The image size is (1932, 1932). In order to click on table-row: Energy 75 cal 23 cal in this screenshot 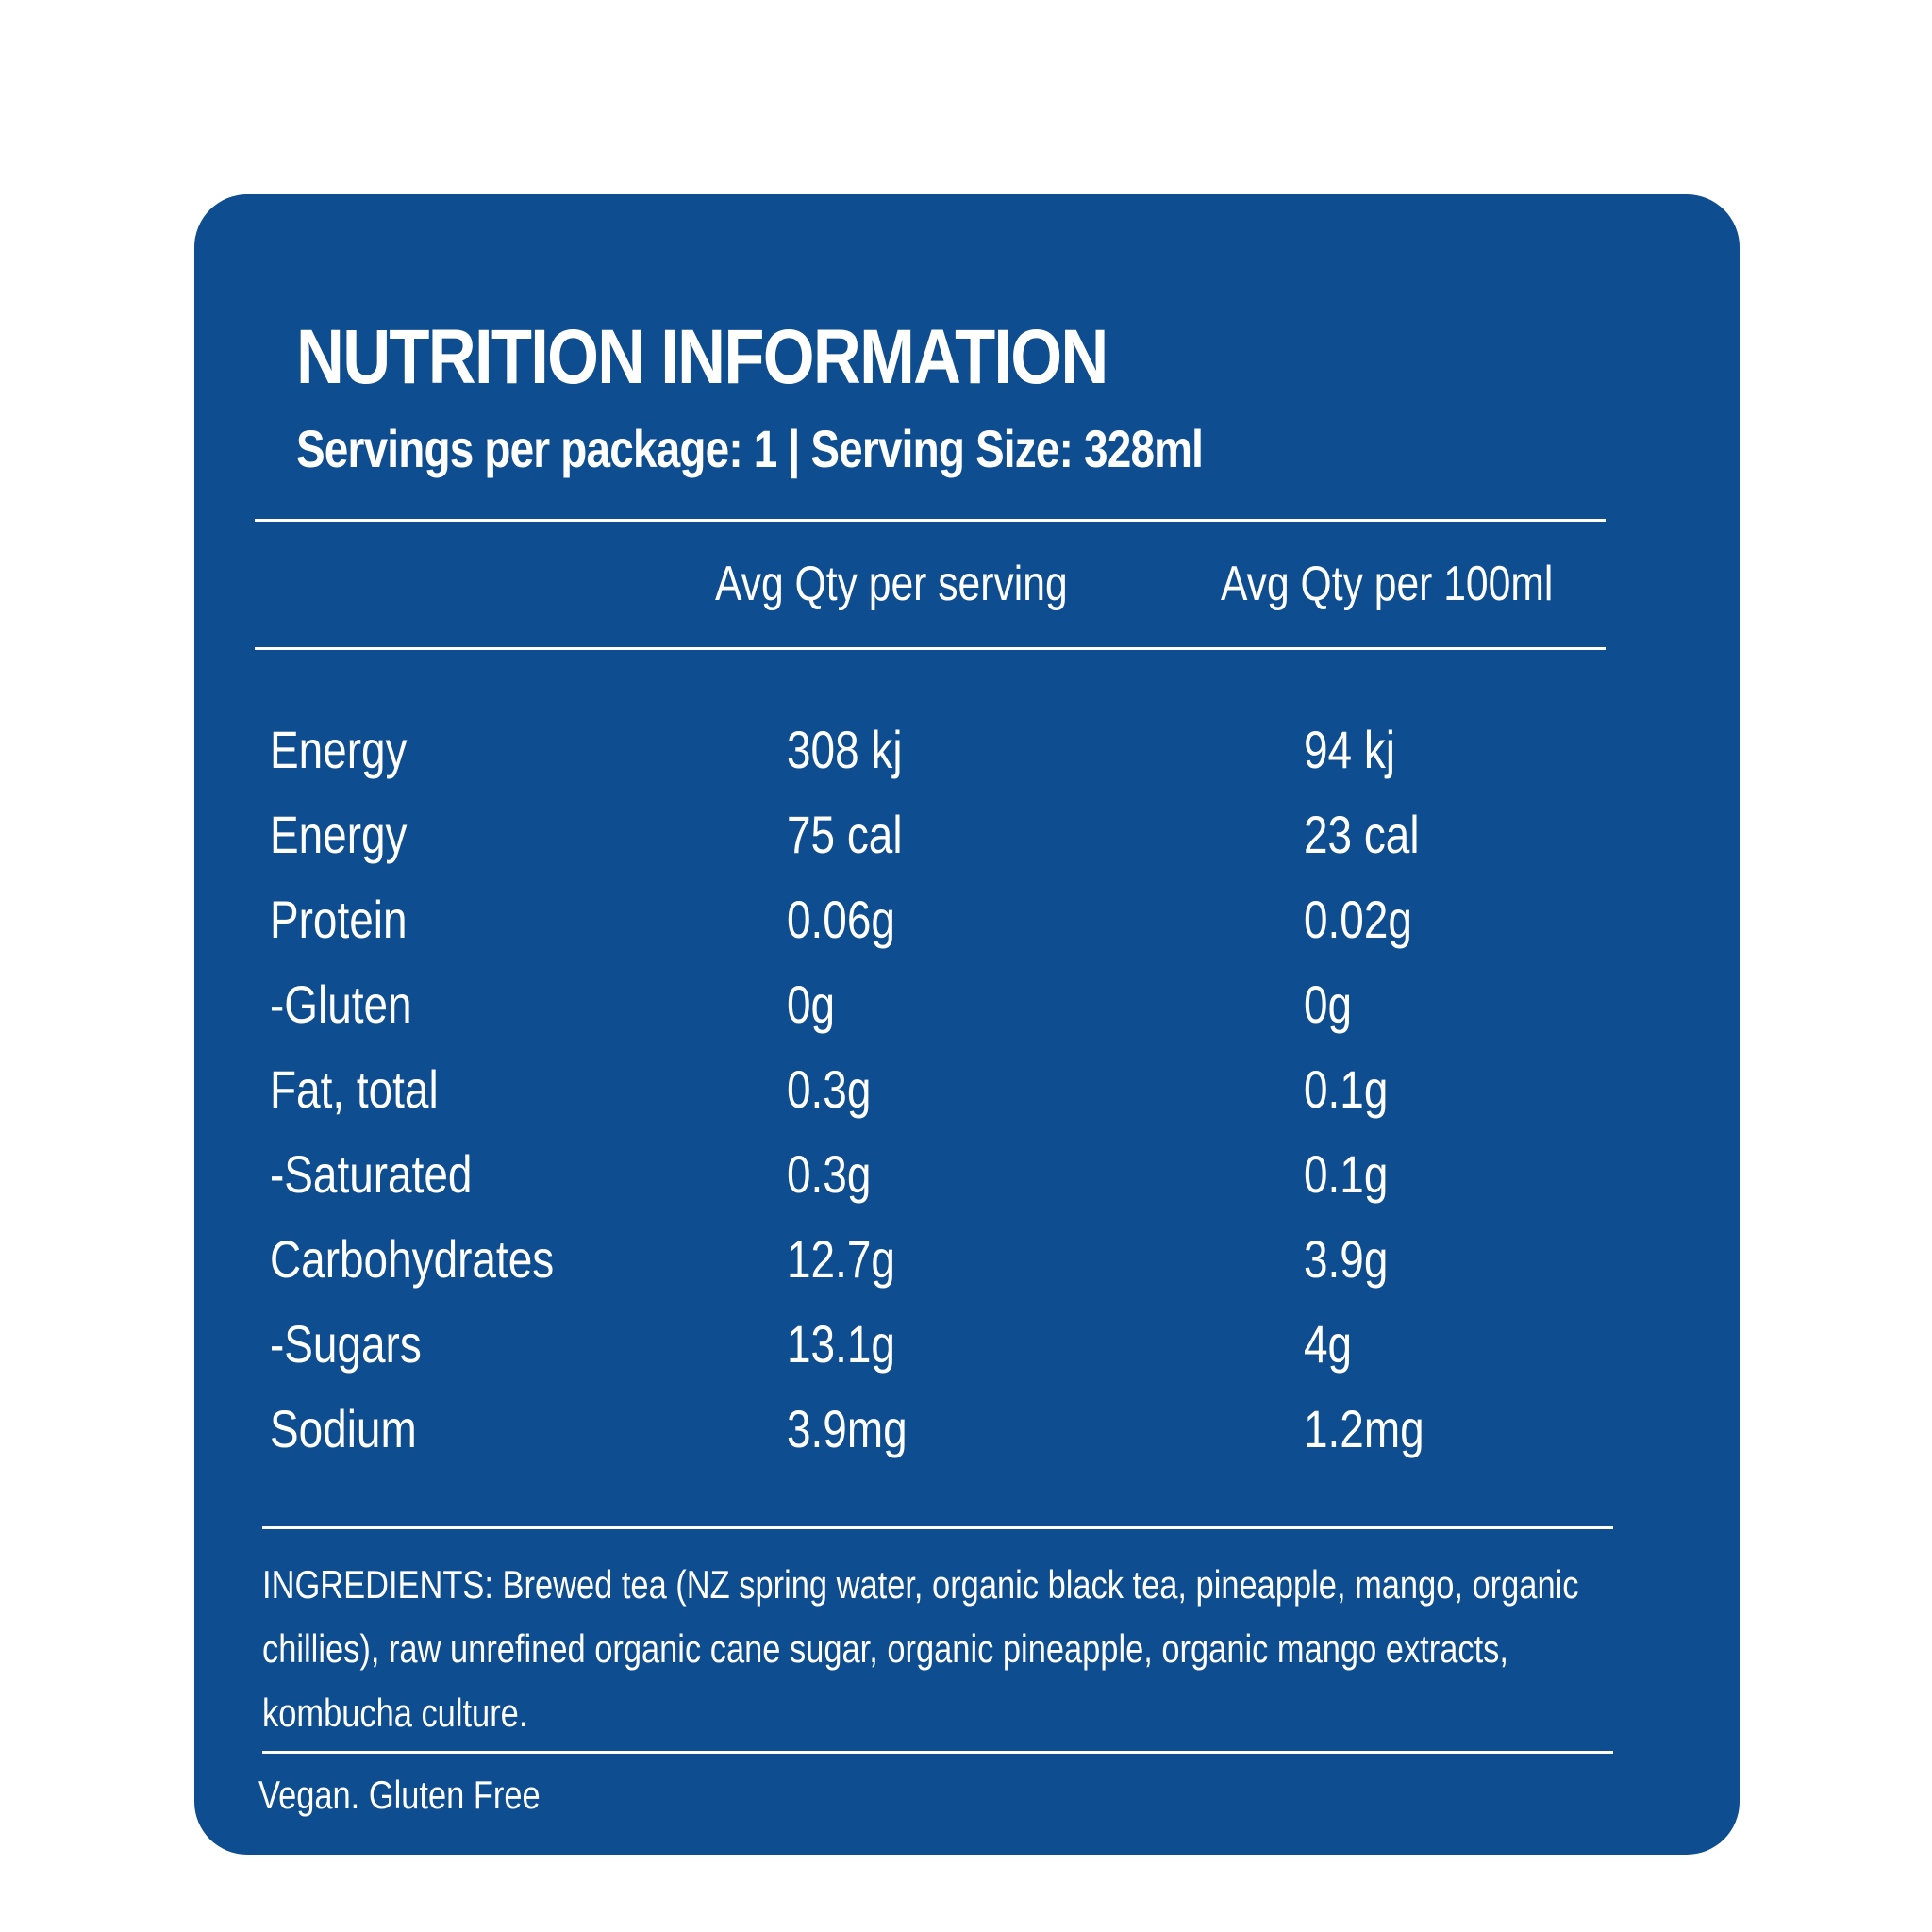, I will do `click(978, 834)`.